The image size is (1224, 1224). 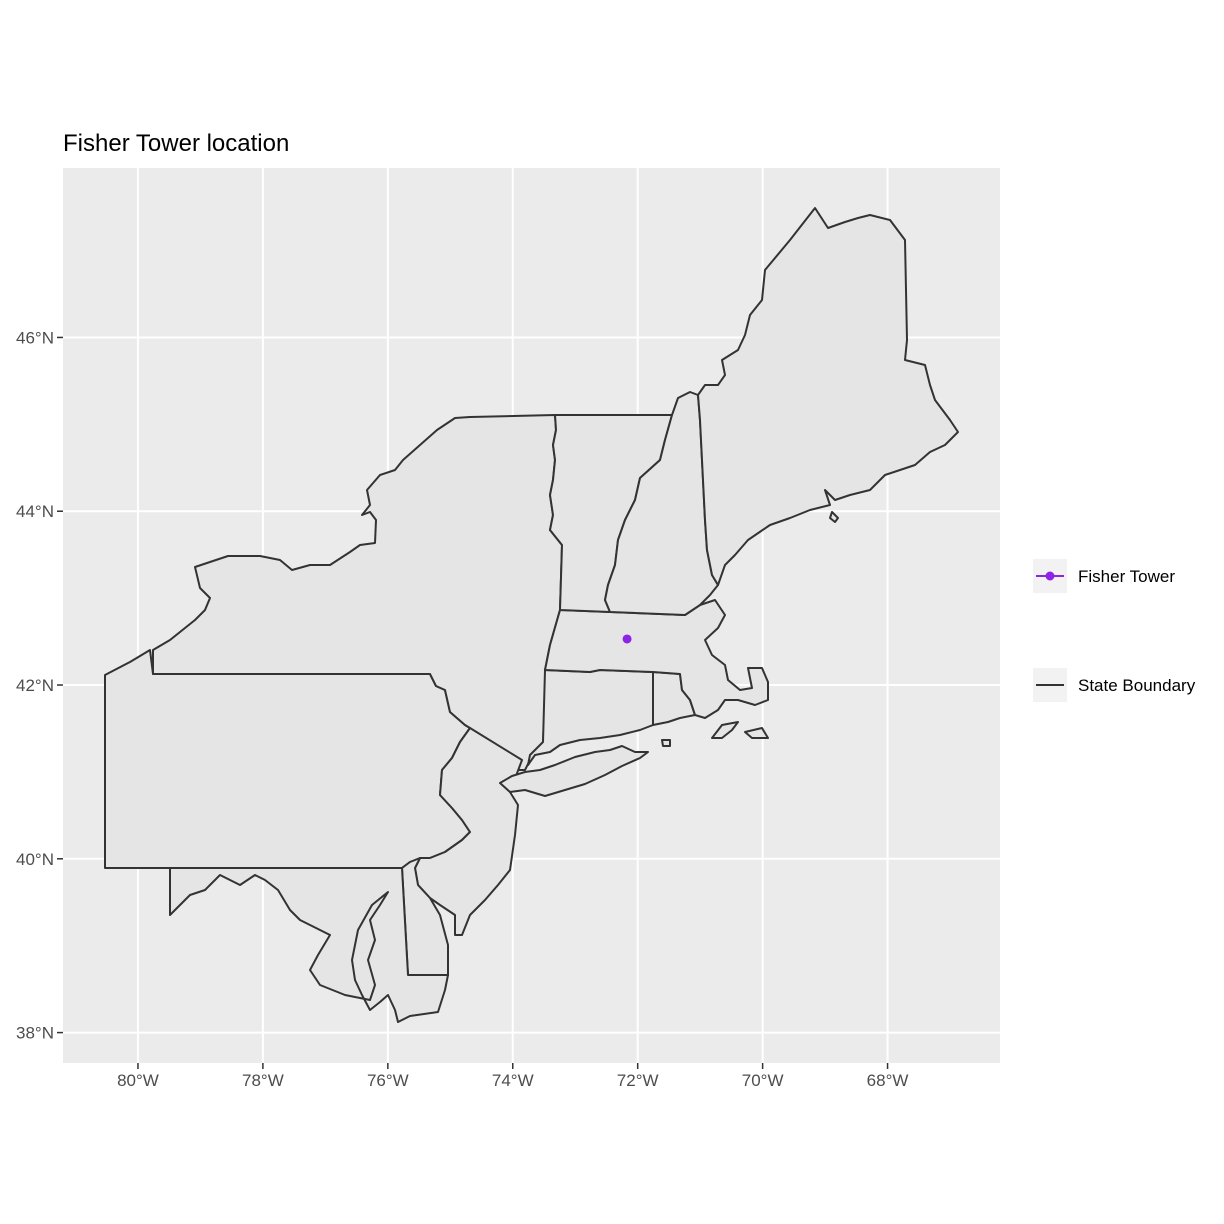 I want to click on legend-item-fisher-tower: Fisher Tower, so click(x=1104, y=576).